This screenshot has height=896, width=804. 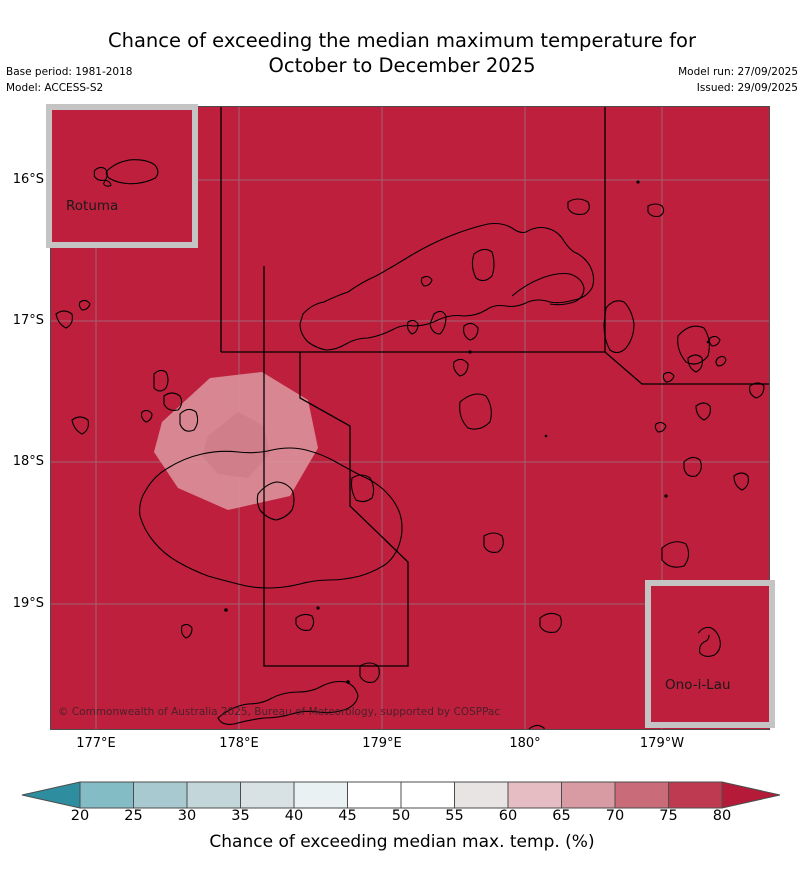 What do you see at coordinates (28, 320) in the screenshot?
I see `y-tick-17S: 17°S` at bounding box center [28, 320].